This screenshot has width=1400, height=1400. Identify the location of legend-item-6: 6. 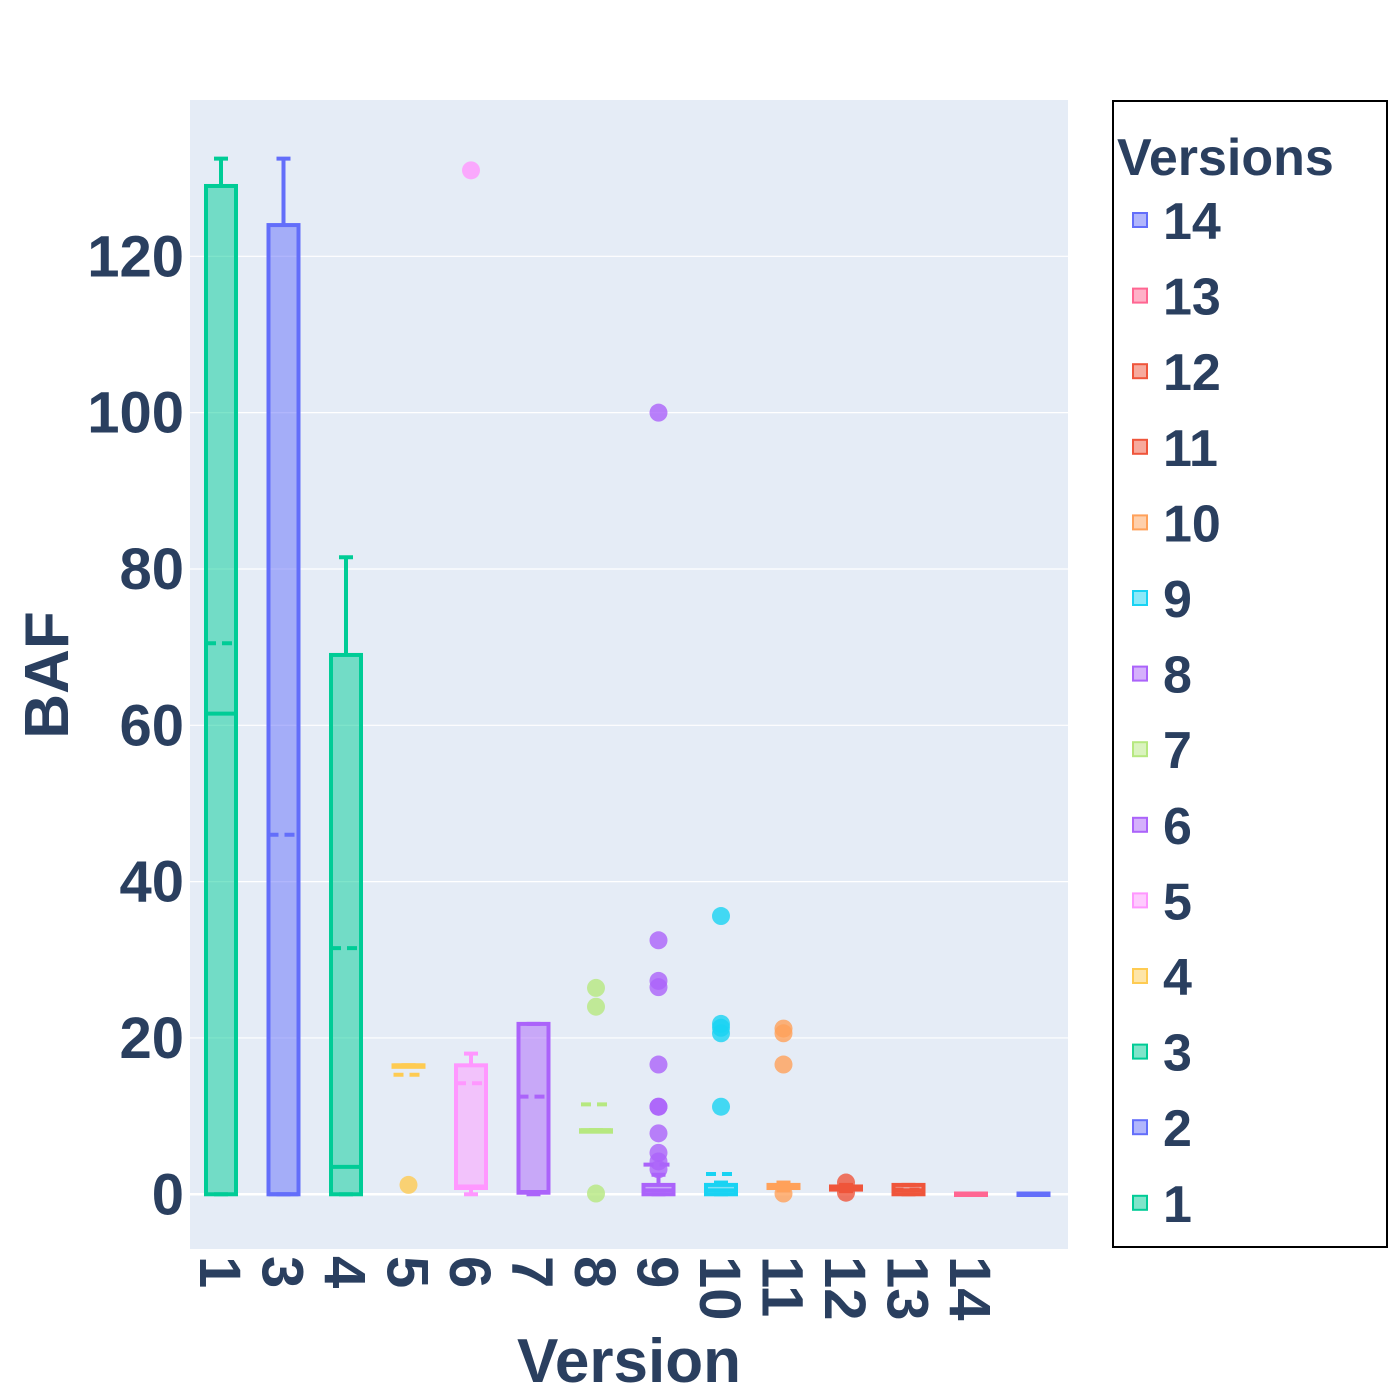
(1162, 827).